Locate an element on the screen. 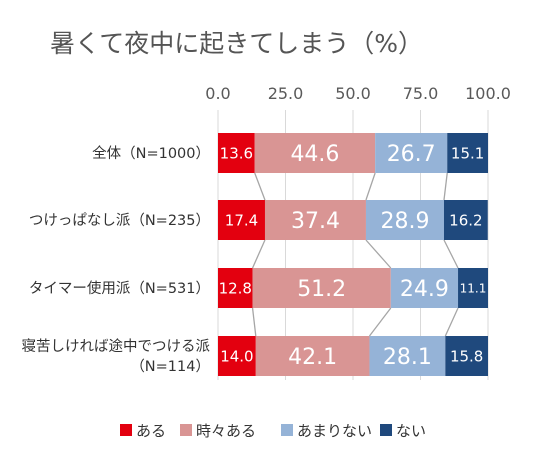 The image size is (543, 464). legend-label: あまりない is located at coordinates (334, 431).